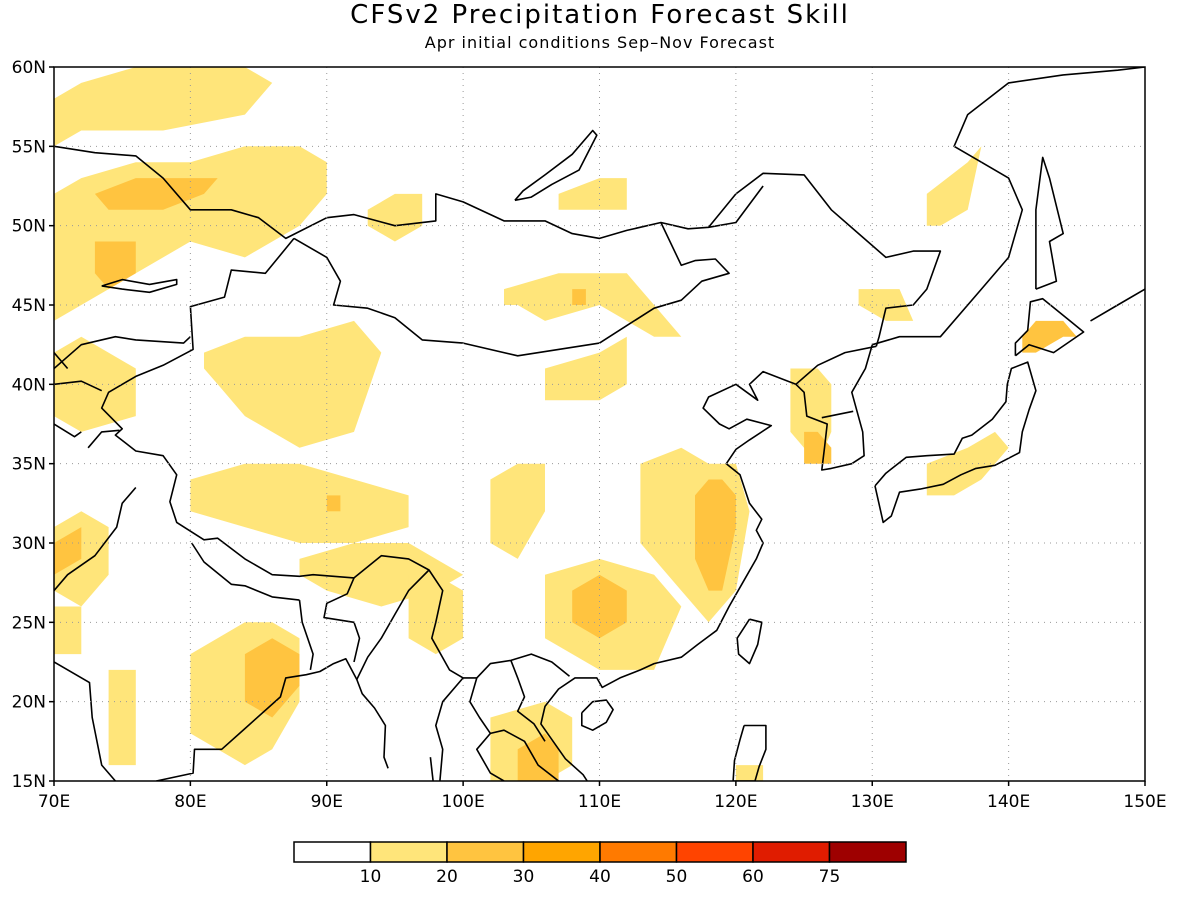 The width and height of the screenshot is (1200, 900). Describe the element at coordinates (600, 864) in the screenshot. I see `colorbar: 10 20 30 40 50 60 75` at that location.